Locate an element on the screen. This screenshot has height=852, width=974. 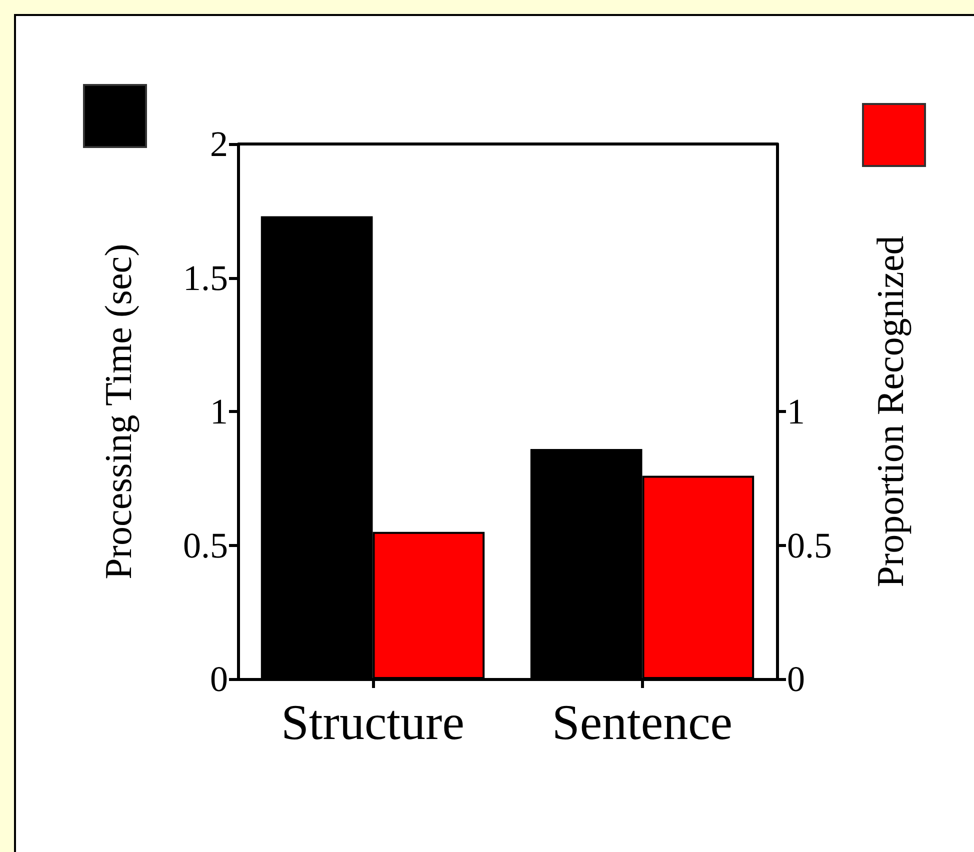
y2-tick-label: 0 is located at coordinates (796, 679).